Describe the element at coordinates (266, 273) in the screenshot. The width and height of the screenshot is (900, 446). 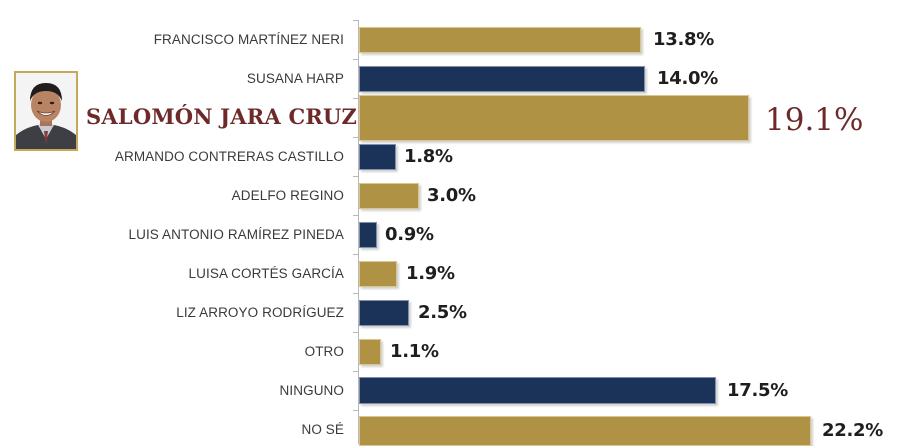
I see `category-label: LUISA CORTÉS GARCÍA` at that location.